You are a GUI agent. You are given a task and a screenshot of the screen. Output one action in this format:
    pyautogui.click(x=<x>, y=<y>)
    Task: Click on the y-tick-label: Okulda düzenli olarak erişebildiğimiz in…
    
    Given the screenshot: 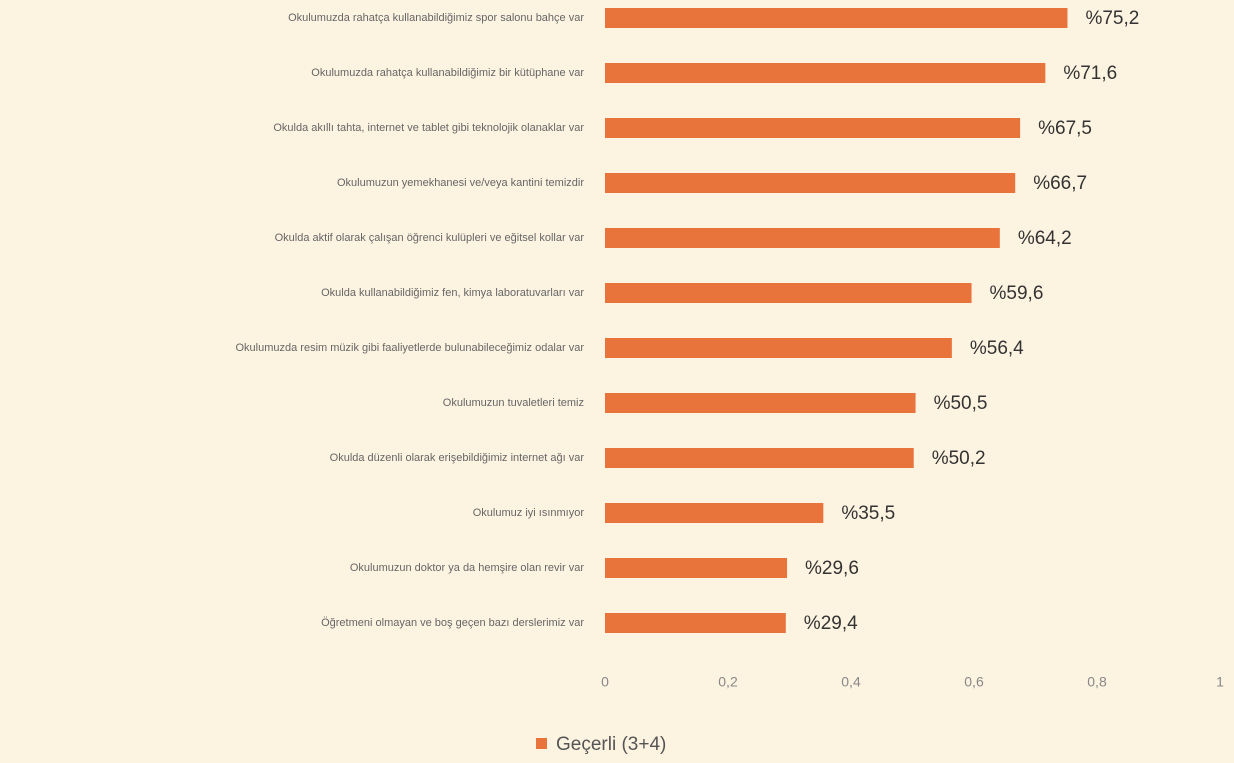 What is the action you would take?
    pyautogui.click(x=456, y=458)
    